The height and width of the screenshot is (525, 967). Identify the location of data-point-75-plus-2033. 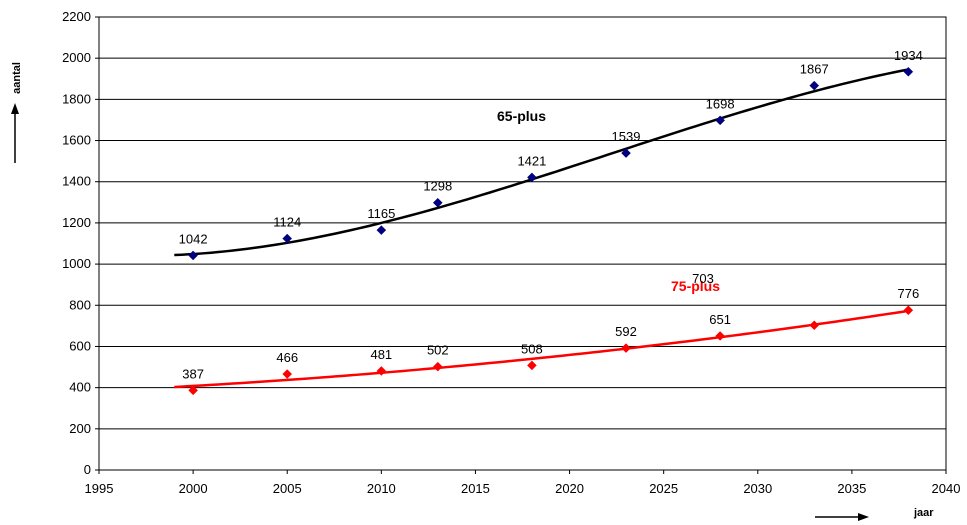
(814, 325).